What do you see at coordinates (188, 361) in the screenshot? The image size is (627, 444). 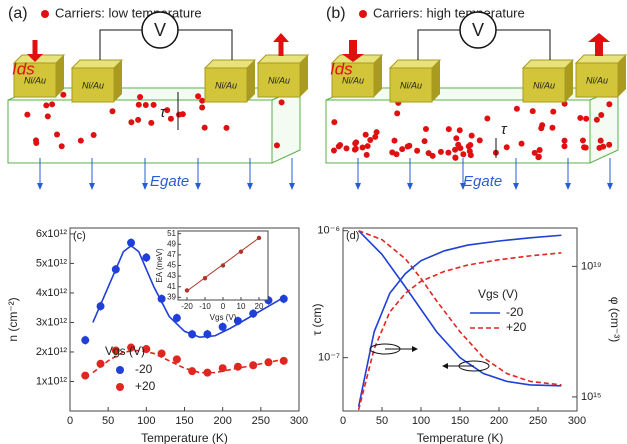 I see `fit-line` at bounding box center [188, 361].